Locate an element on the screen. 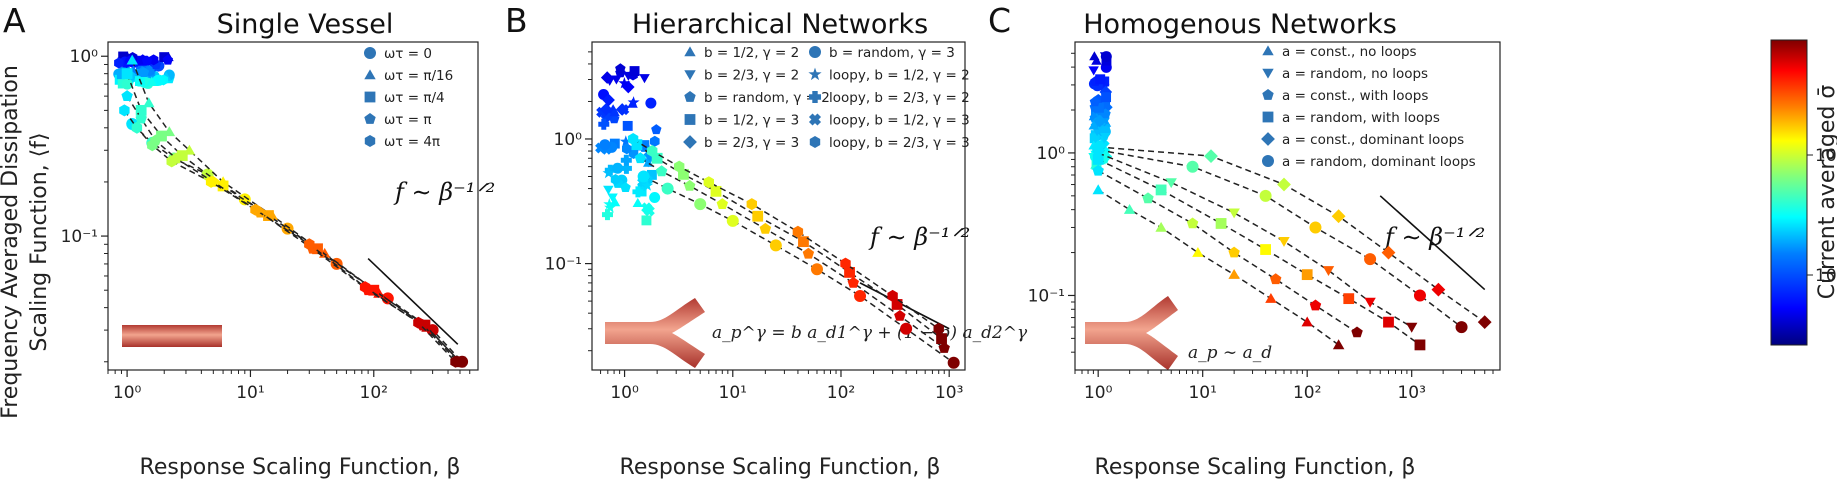 This screenshot has width=1837, height=483. legend-label: b = 1/2, γ = 2 is located at coordinates (751, 53).